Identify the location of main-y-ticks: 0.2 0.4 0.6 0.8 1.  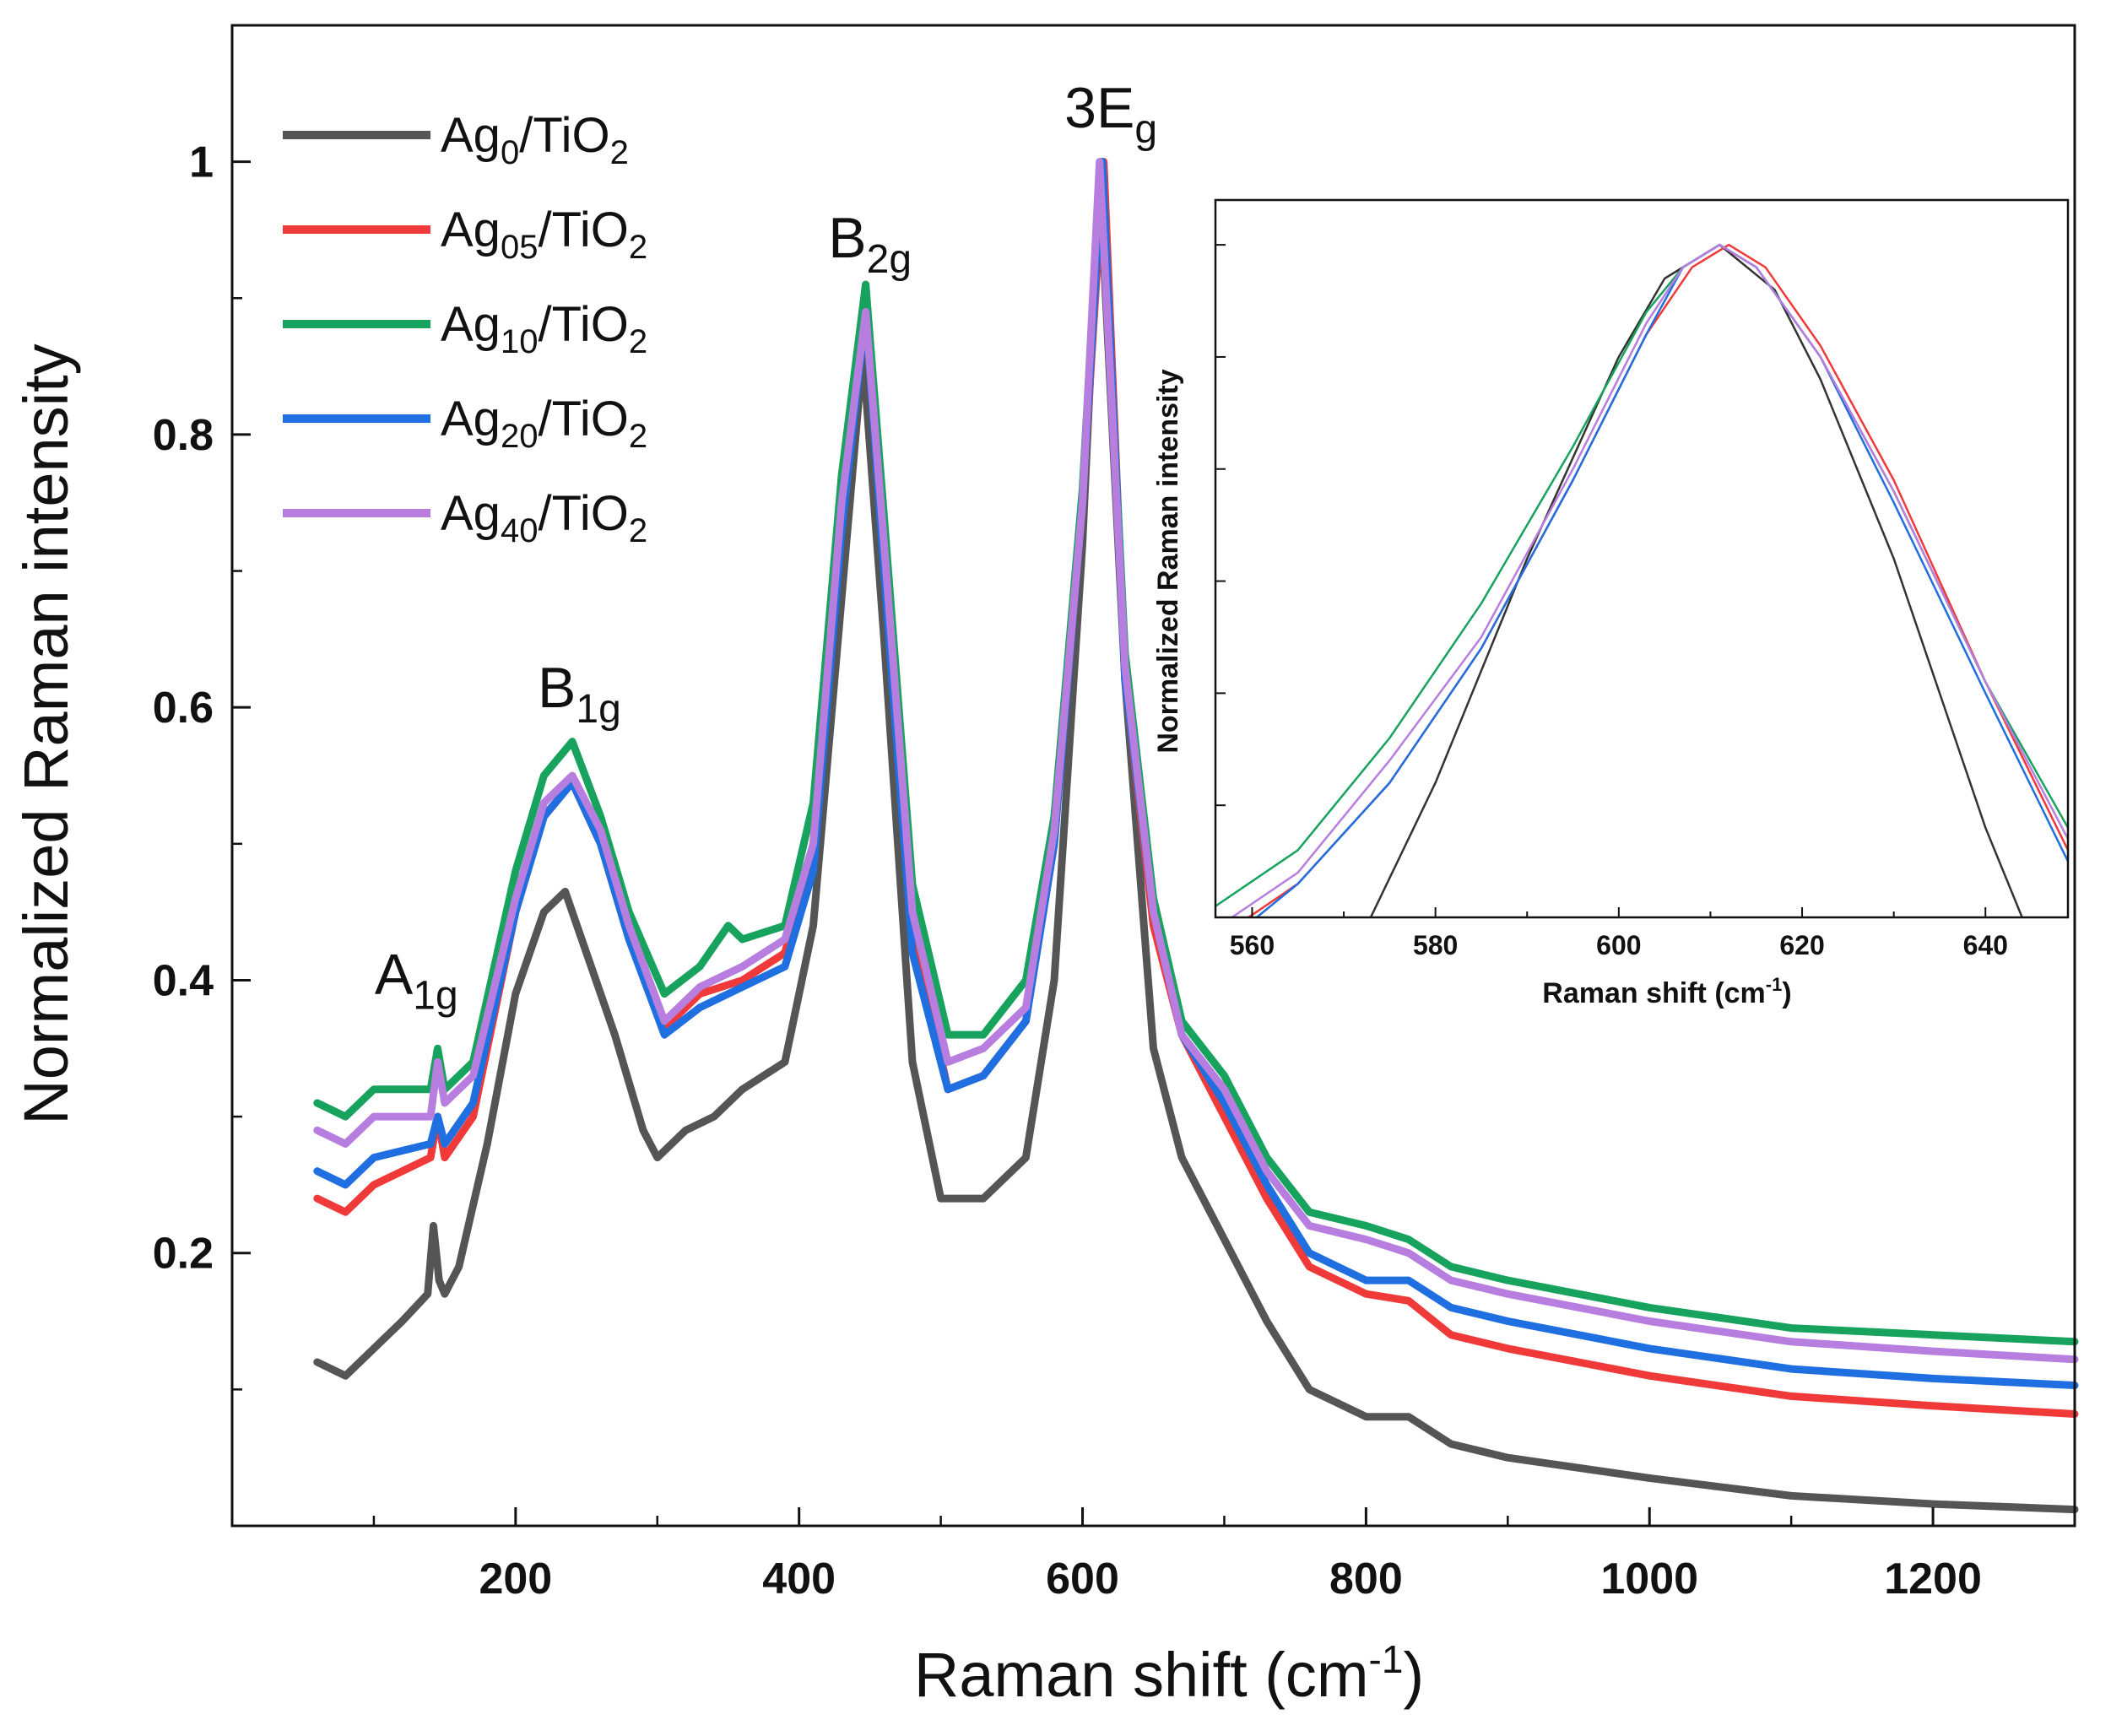
(202, 764).